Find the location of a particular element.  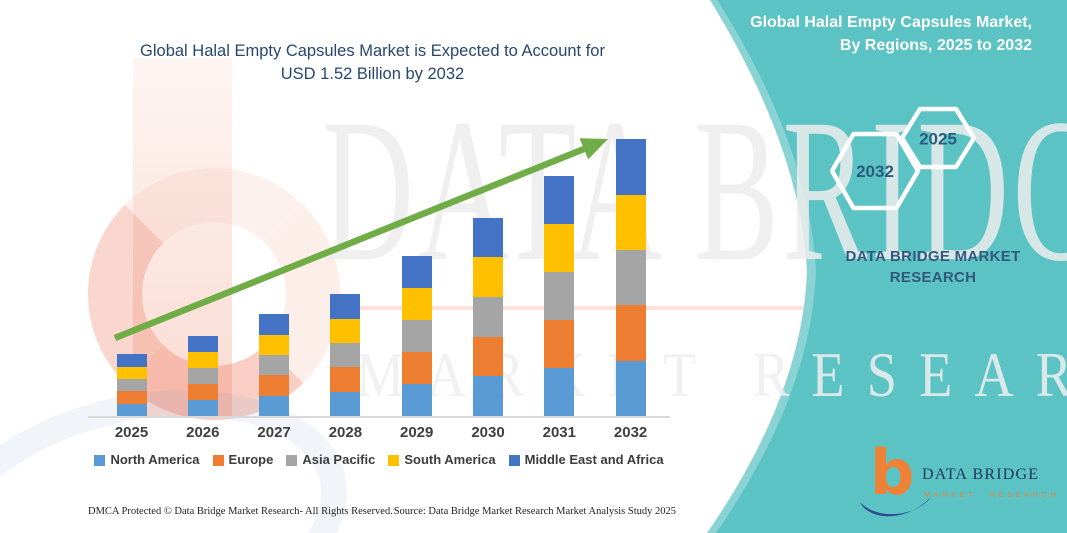

segment-asia-pacific-2027 is located at coordinates (274, 365).